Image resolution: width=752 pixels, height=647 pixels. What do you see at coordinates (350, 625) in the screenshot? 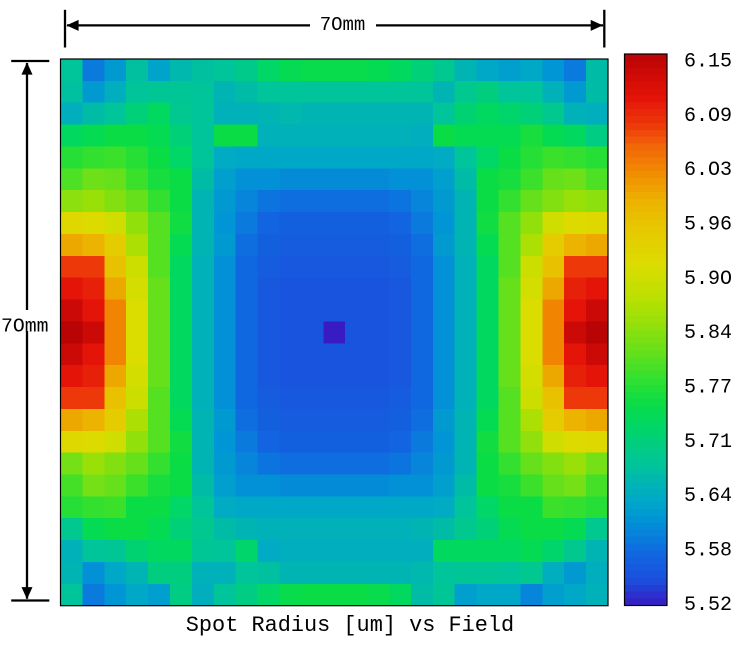
I see `svg-text: Spot Radius [um] vs Field` at bounding box center [350, 625].